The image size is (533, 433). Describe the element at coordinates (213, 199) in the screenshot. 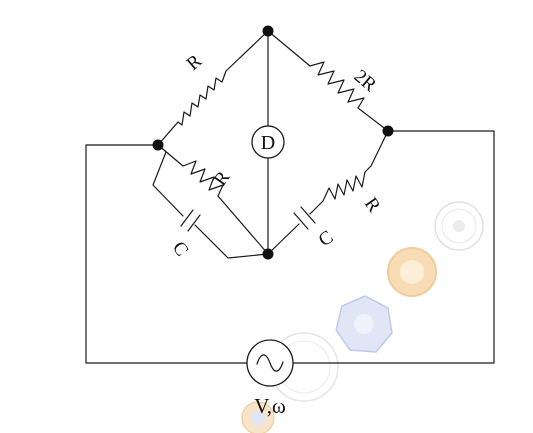

I see `resistor-lower-left` at that location.